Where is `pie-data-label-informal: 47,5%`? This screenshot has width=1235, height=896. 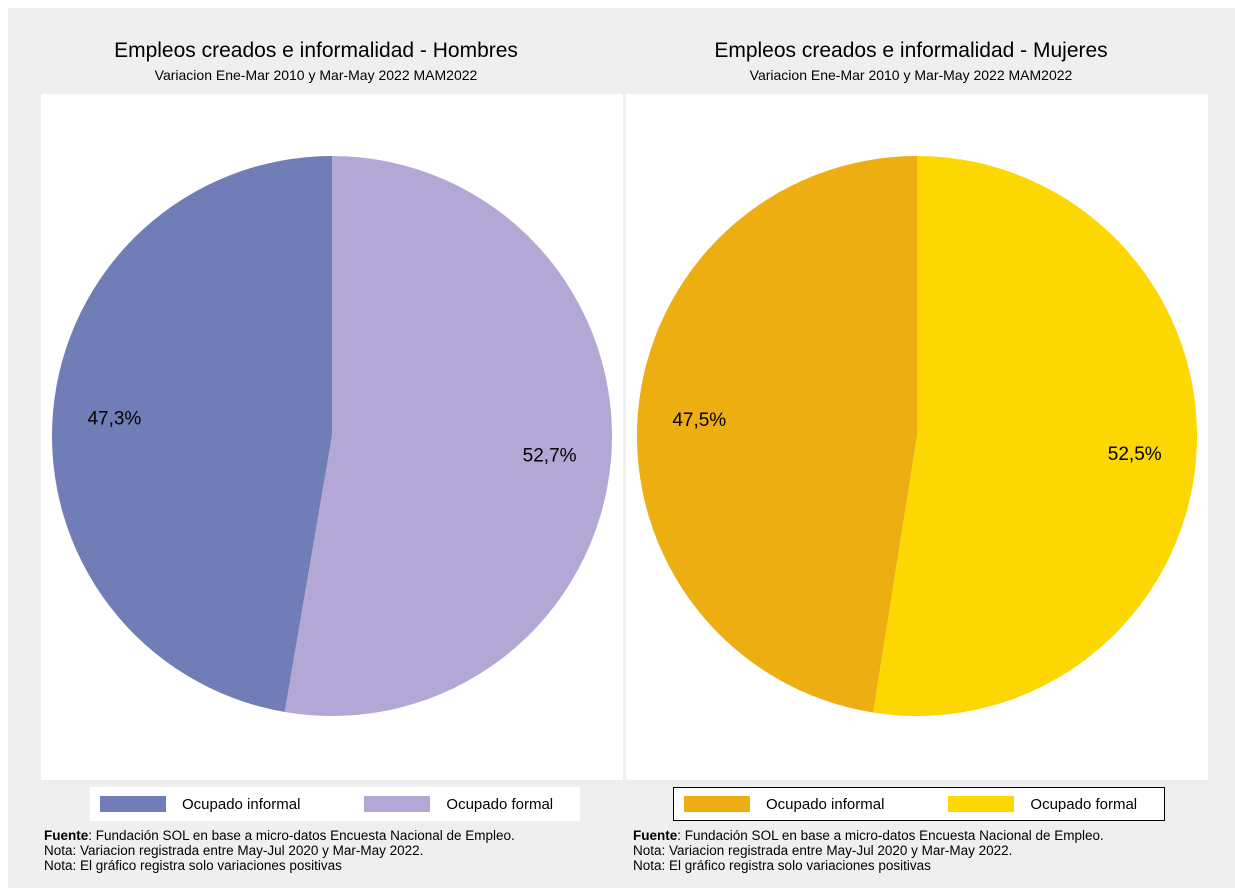
pie-data-label-informal: 47,5% is located at coordinates (699, 420).